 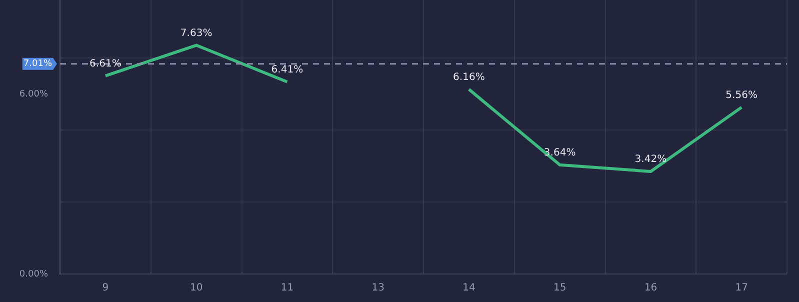 What do you see at coordinates (196, 33) in the screenshot?
I see `data-label: 7.63%` at bounding box center [196, 33].